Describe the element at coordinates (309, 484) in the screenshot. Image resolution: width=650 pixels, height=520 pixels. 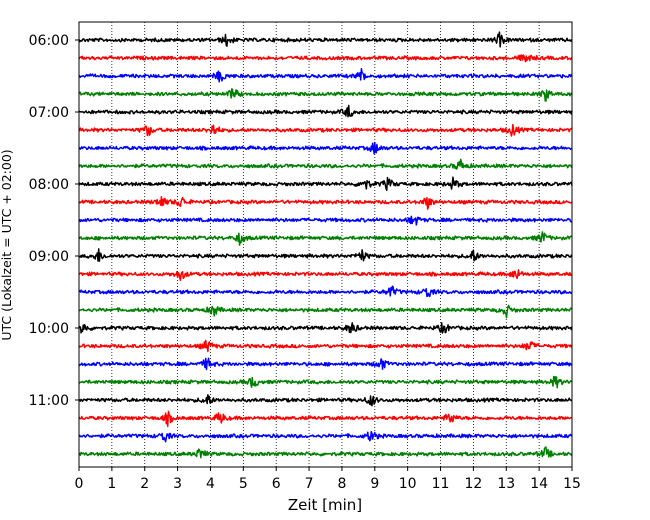
I see `x-tick-label: 7` at that location.